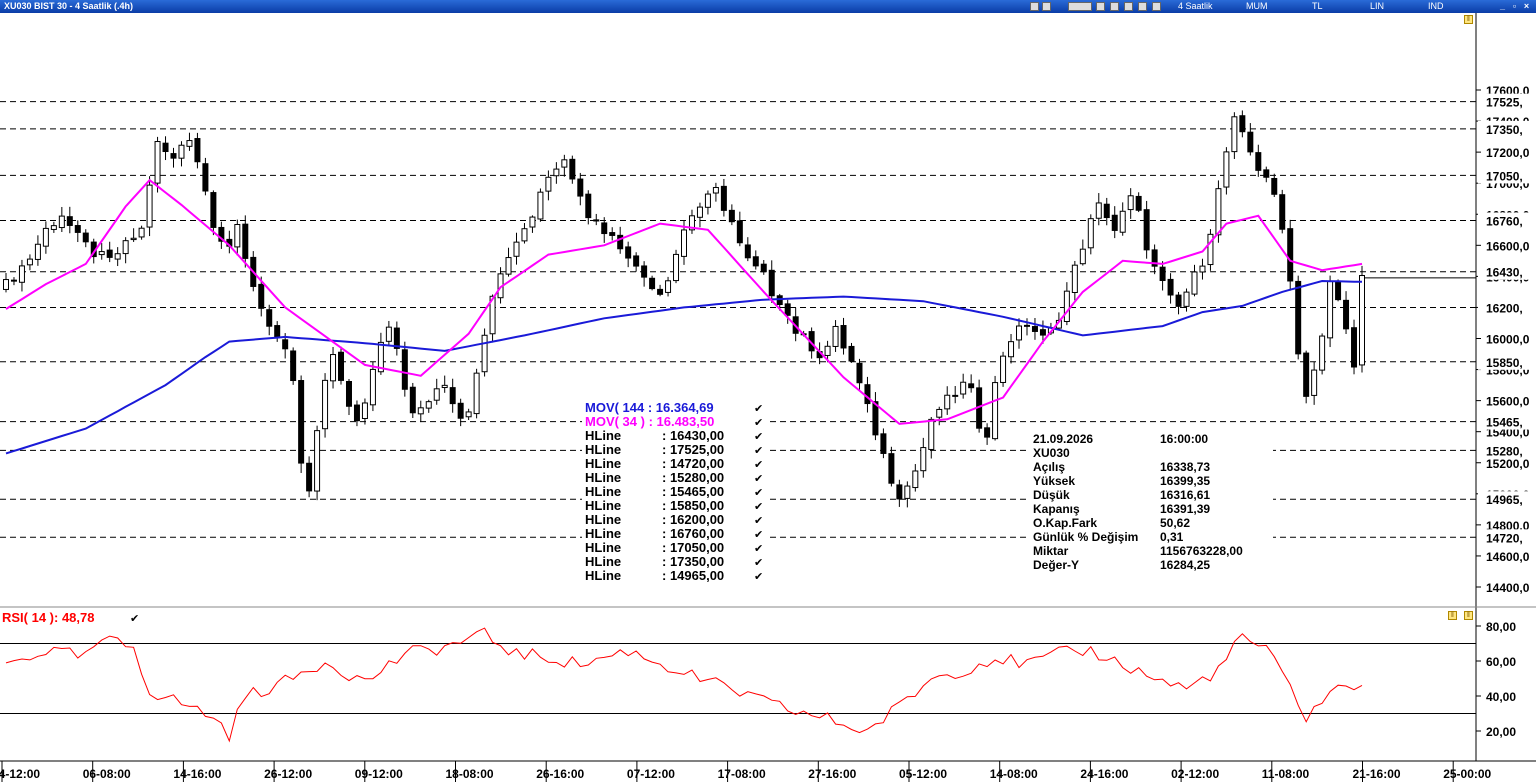 The height and width of the screenshot is (782, 1536). Describe the element at coordinates (649, 407) in the screenshot. I see `legend-mov144: MOV( 144 : 16.364,69` at that location.